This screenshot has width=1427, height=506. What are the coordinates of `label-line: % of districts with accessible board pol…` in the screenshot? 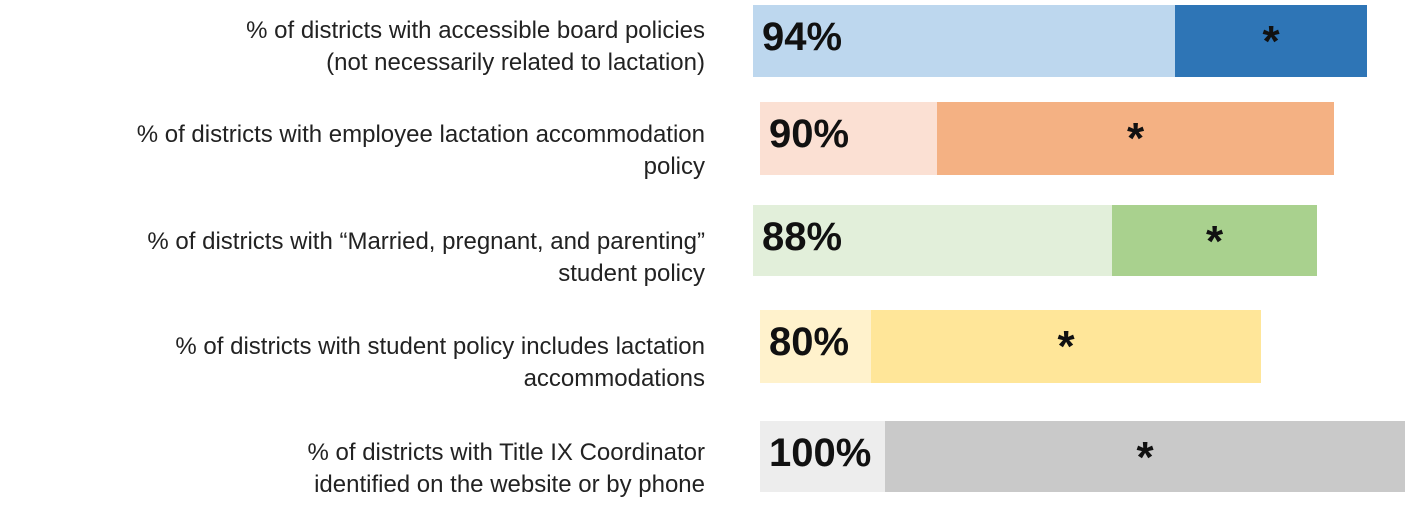 It's located at (475, 30).